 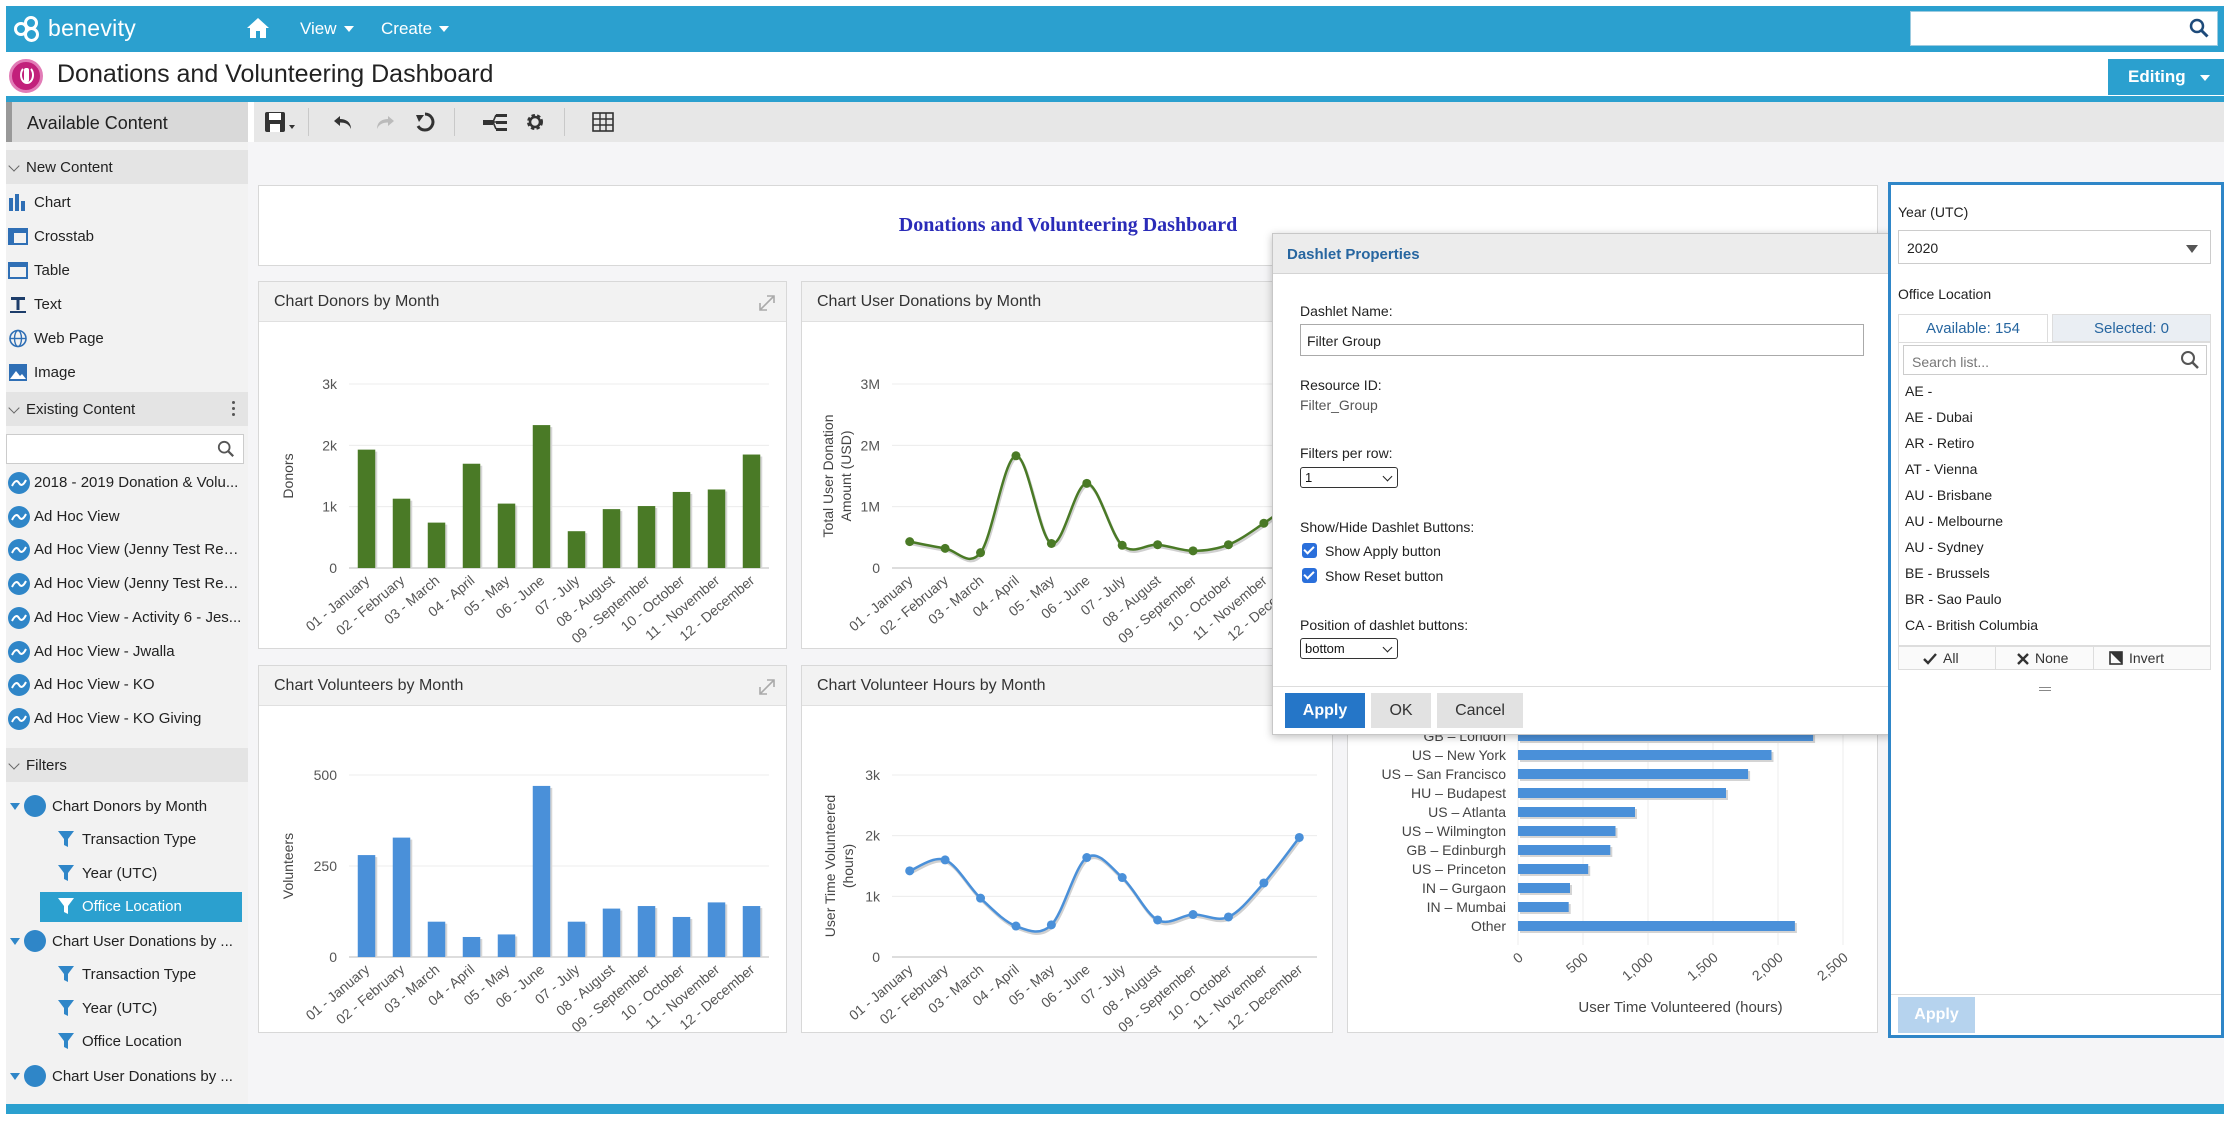 I want to click on existing-content-section-header: Existing Content, so click(x=127, y=409).